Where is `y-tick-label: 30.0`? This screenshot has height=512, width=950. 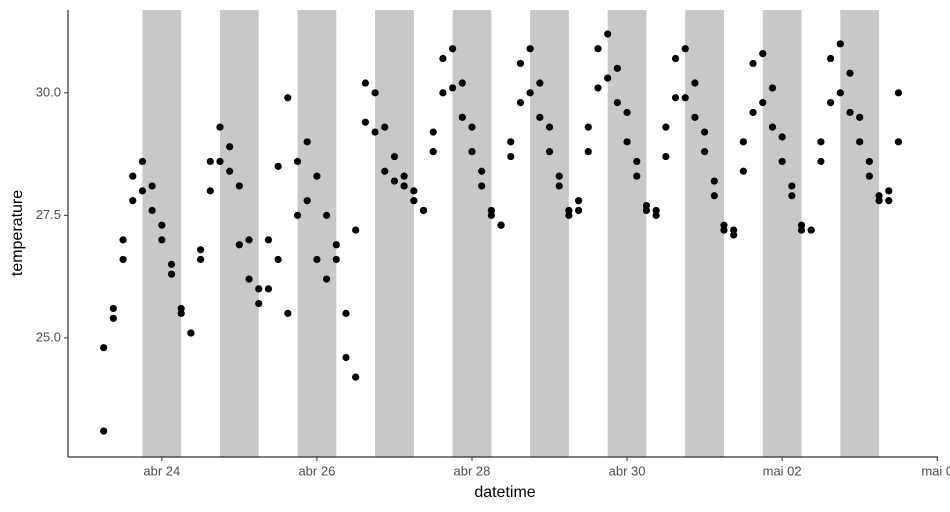 y-tick-label: 30.0 is located at coordinates (48, 91).